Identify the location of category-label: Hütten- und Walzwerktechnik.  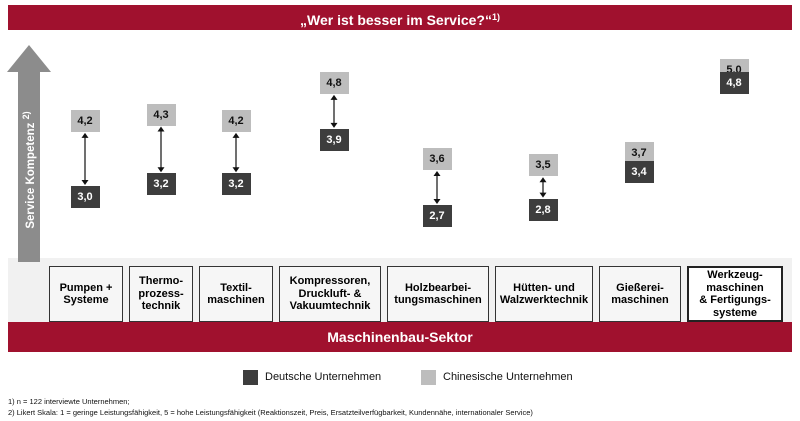
(544, 294).